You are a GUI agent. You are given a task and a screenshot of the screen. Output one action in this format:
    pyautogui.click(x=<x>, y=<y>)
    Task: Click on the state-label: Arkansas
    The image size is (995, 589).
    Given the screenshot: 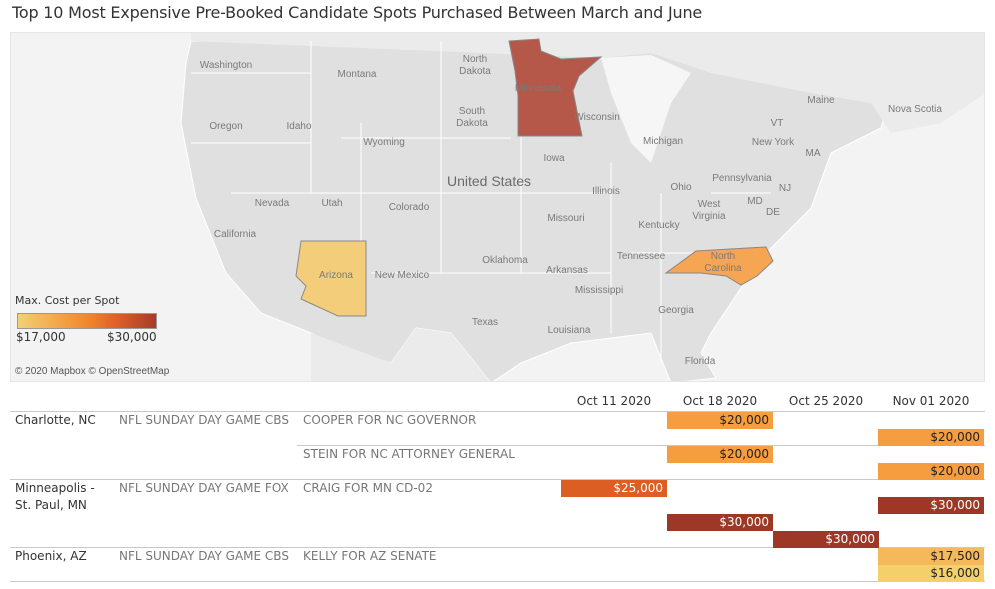 What is the action you would take?
    pyautogui.click(x=567, y=270)
    